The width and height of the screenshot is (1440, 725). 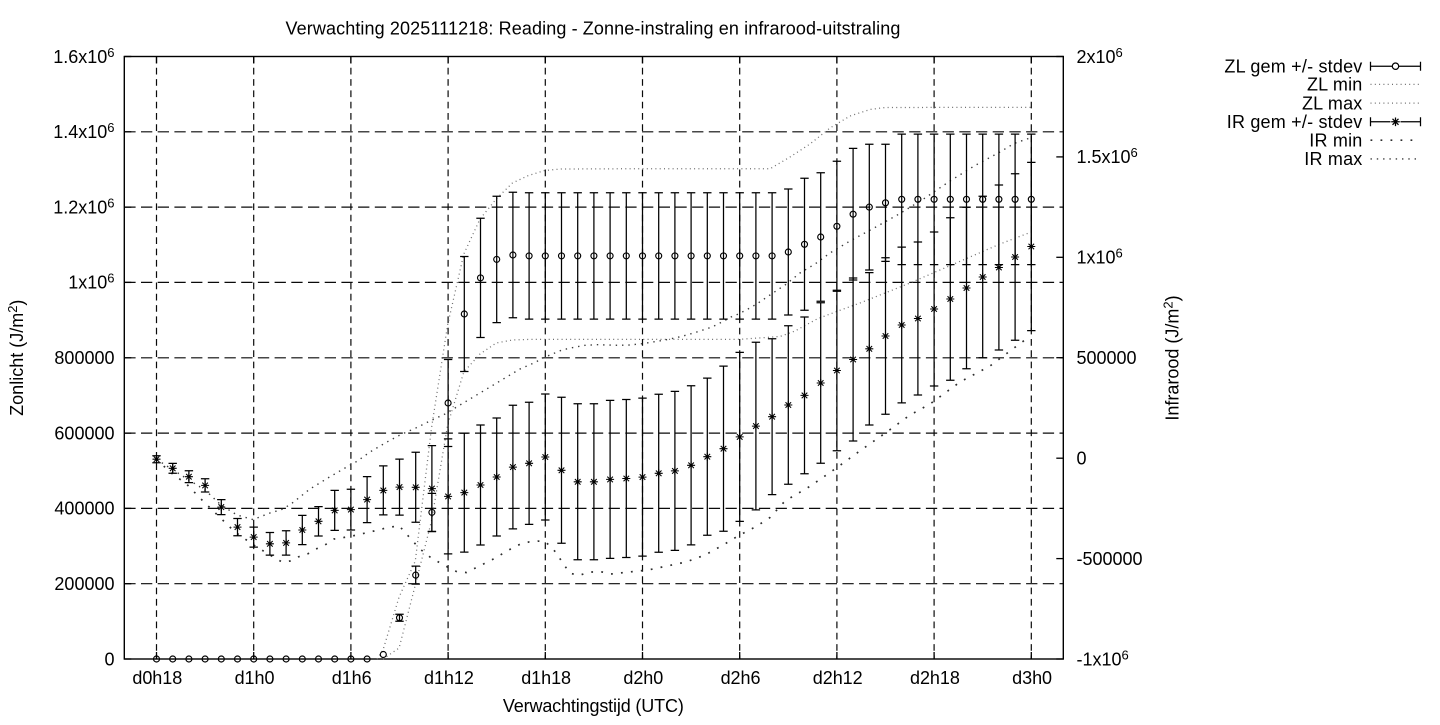 What do you see at coordinates (1332, 103) in the screenshot?
I see `svg-text: ZL max` at bounding box center [1332, 103].